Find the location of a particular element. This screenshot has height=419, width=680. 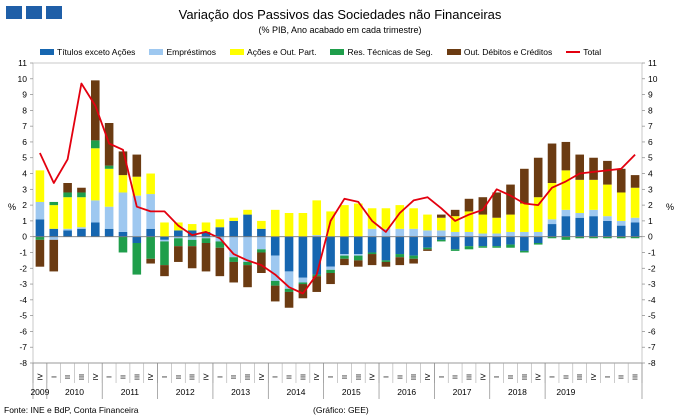

legend-item-total: Total is located at coordinates (583, 52).